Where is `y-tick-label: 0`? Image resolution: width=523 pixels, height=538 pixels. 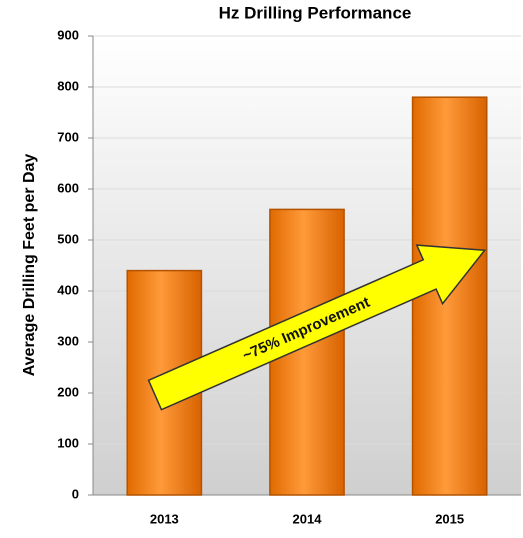
y-tick-label: 0 is located at coordinates (75, 493).